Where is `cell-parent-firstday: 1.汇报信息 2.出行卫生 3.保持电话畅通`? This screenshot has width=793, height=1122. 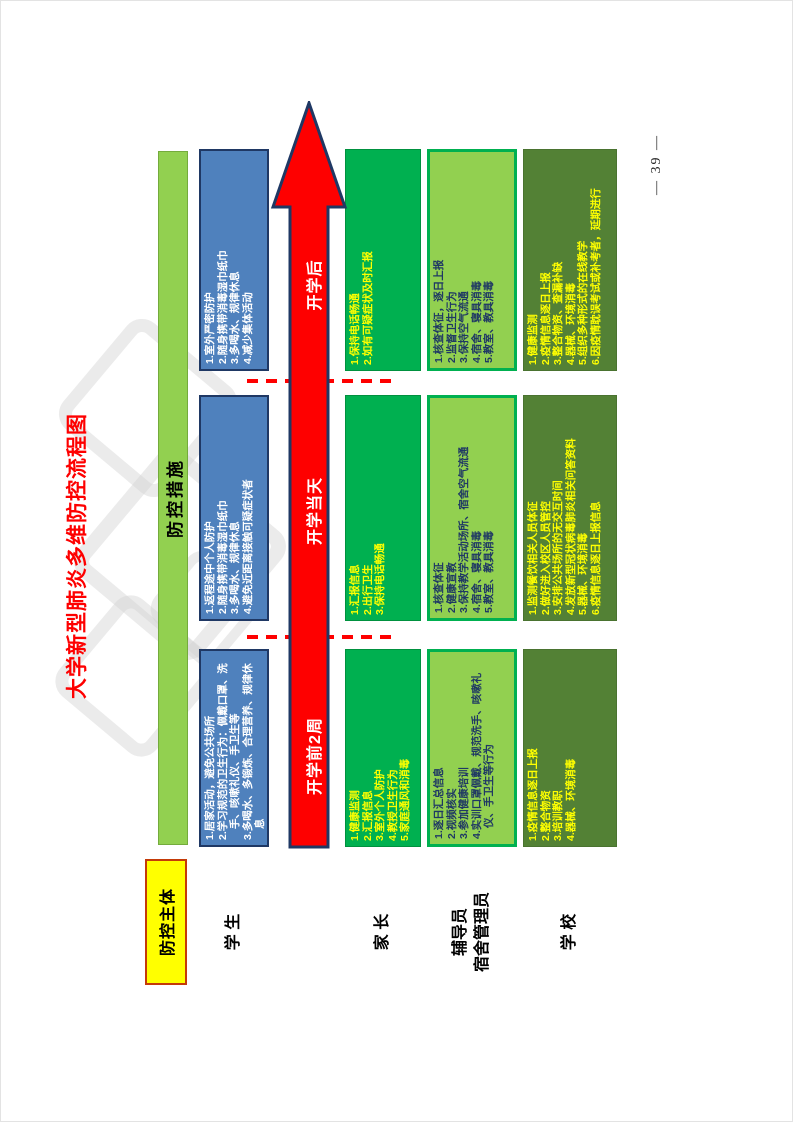
cell-parent-firstday: 1.汇报信息 2.出行卫生 3.保持电话畅通 is located at coordinates (383, 508).